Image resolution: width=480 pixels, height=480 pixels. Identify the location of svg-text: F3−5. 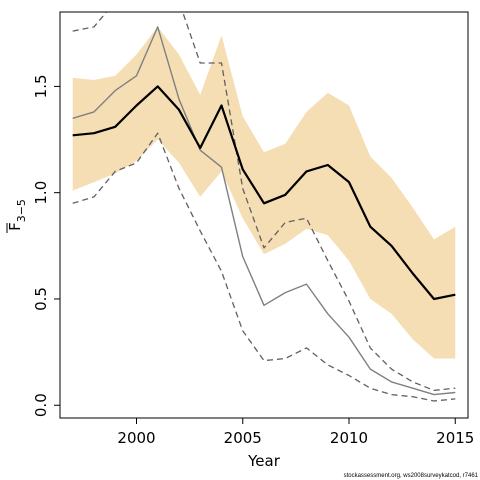
(17, 215).